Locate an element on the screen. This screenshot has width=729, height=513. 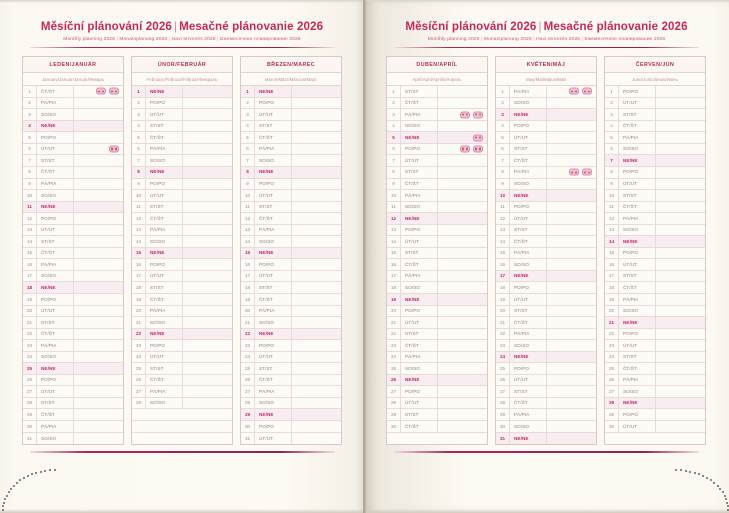
day-row: 30 ÚT/UT is located at coordinates (655, 426).